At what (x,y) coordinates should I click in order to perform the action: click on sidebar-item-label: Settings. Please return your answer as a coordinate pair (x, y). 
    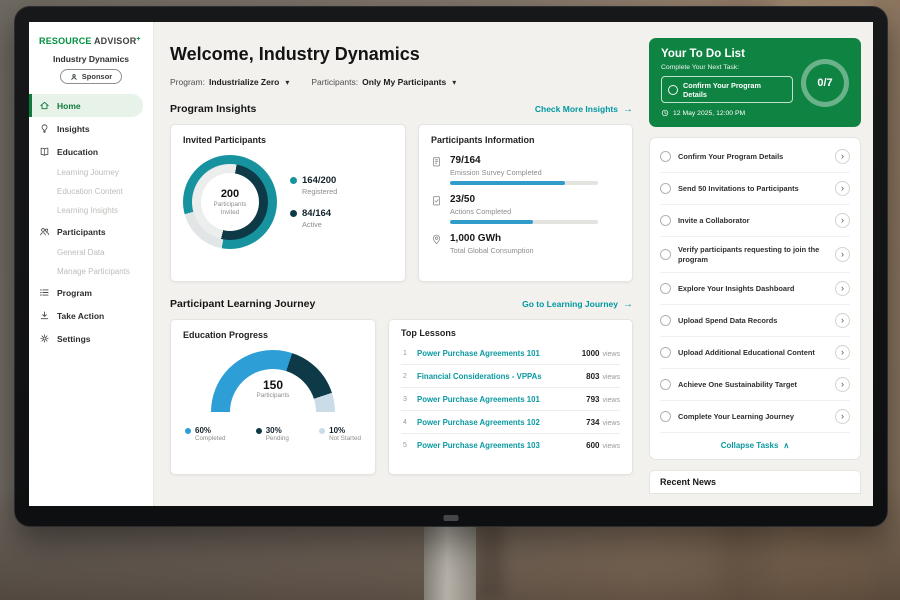
    Looking at the image, I should click on (74, 338).